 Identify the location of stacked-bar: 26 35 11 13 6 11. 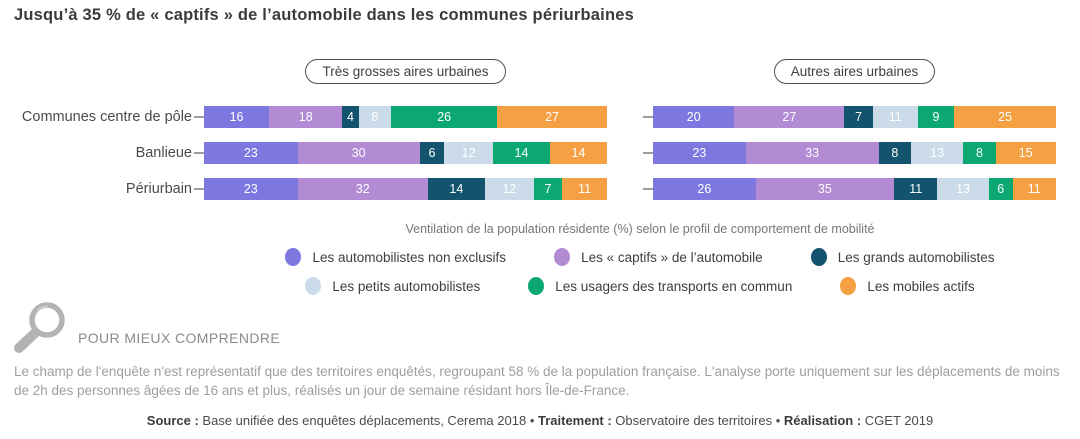
(854, 189).